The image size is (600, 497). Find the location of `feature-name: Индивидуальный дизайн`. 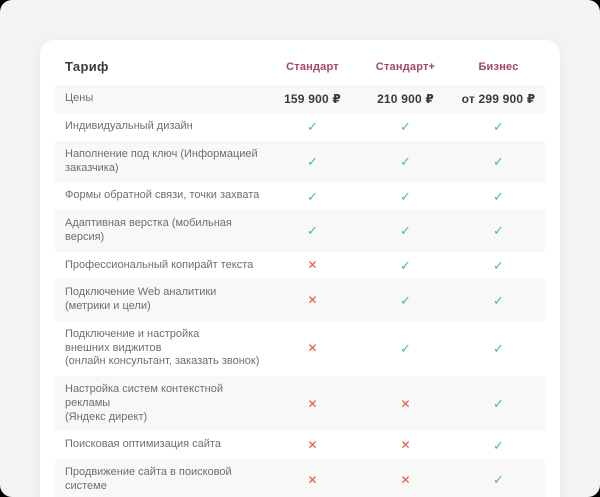

feature-name: Индивидуальный дизайн is located at coordinates (129, 126).